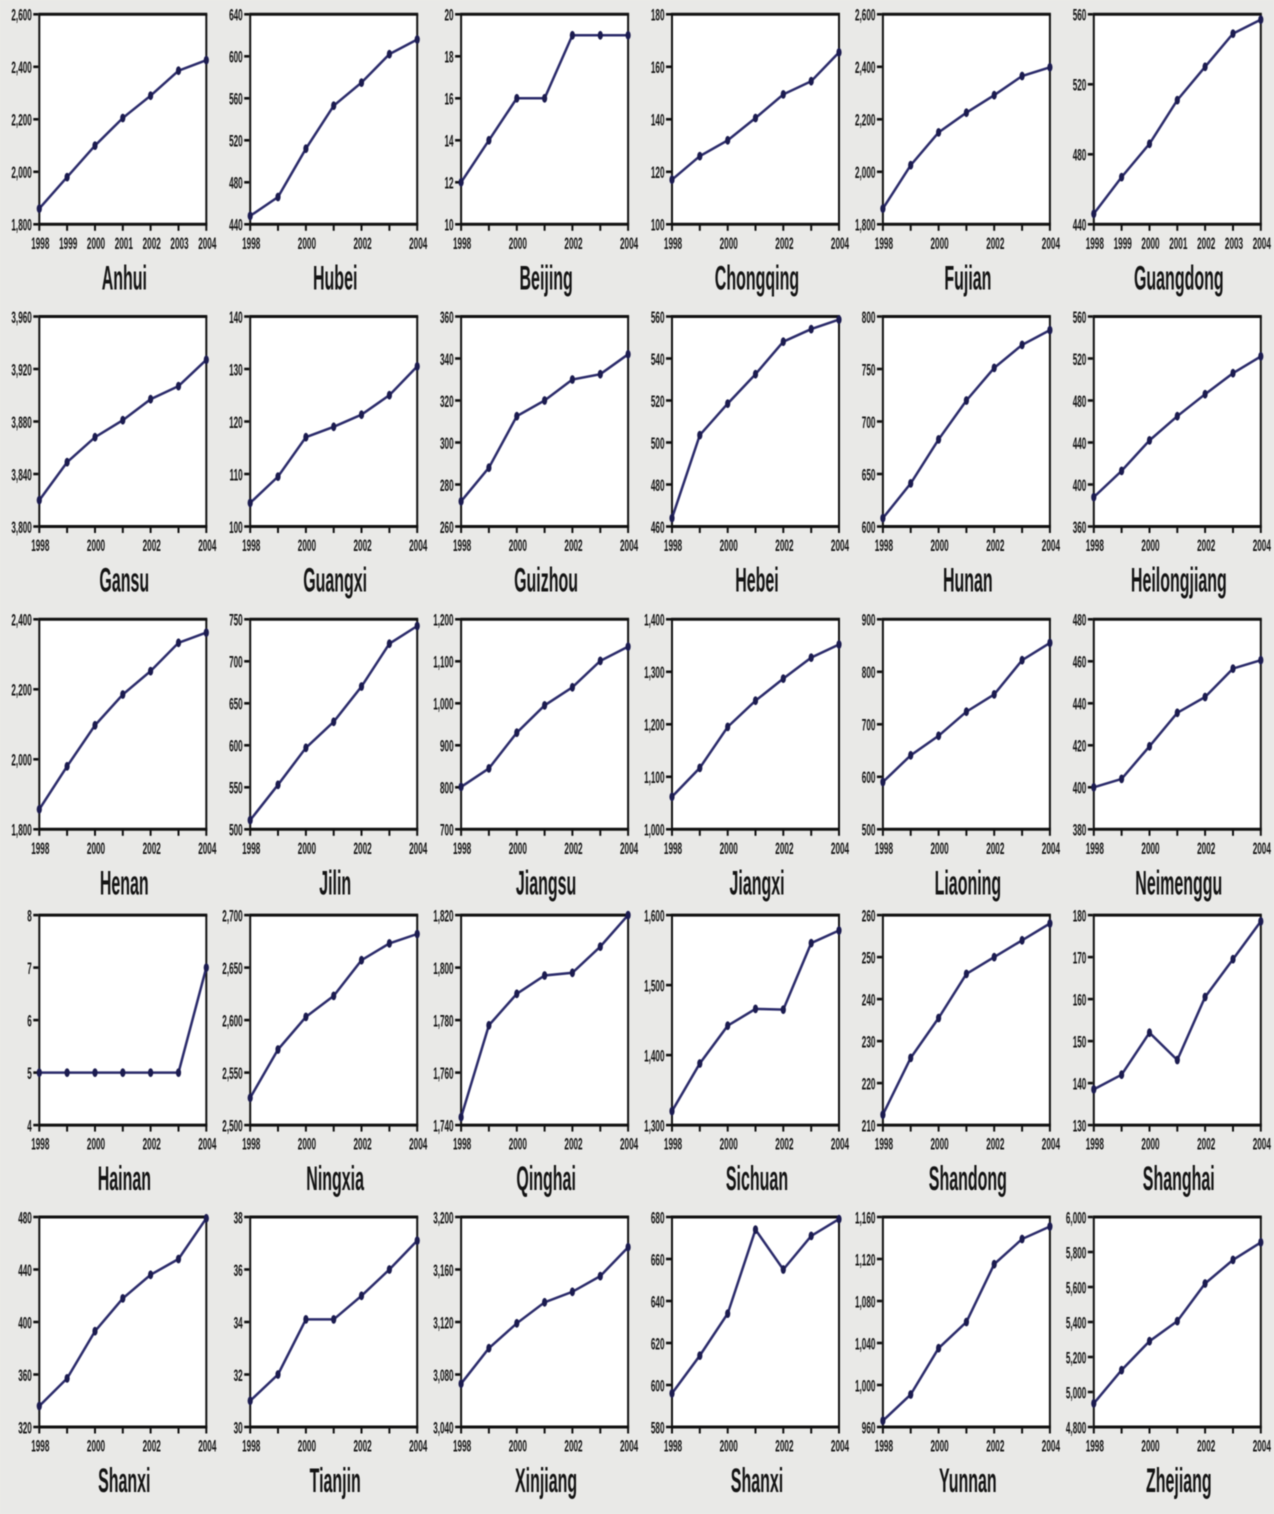  Describe the element at coordinates (658, 1259) in the screenshot. I see `svg-text: 660` at that location.